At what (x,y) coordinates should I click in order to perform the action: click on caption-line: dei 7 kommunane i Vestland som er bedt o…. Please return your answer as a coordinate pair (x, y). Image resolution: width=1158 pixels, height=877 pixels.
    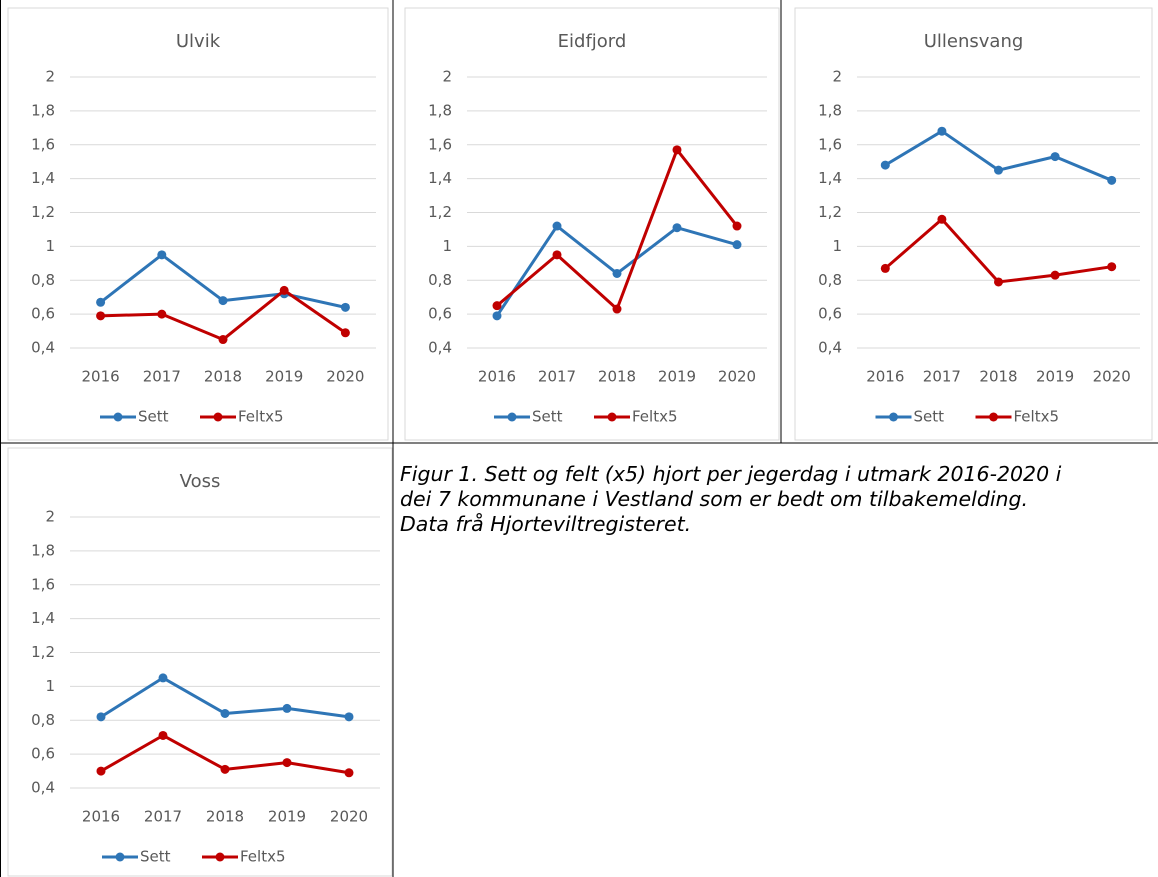
    Looking at the image, I should click on (714, 499).